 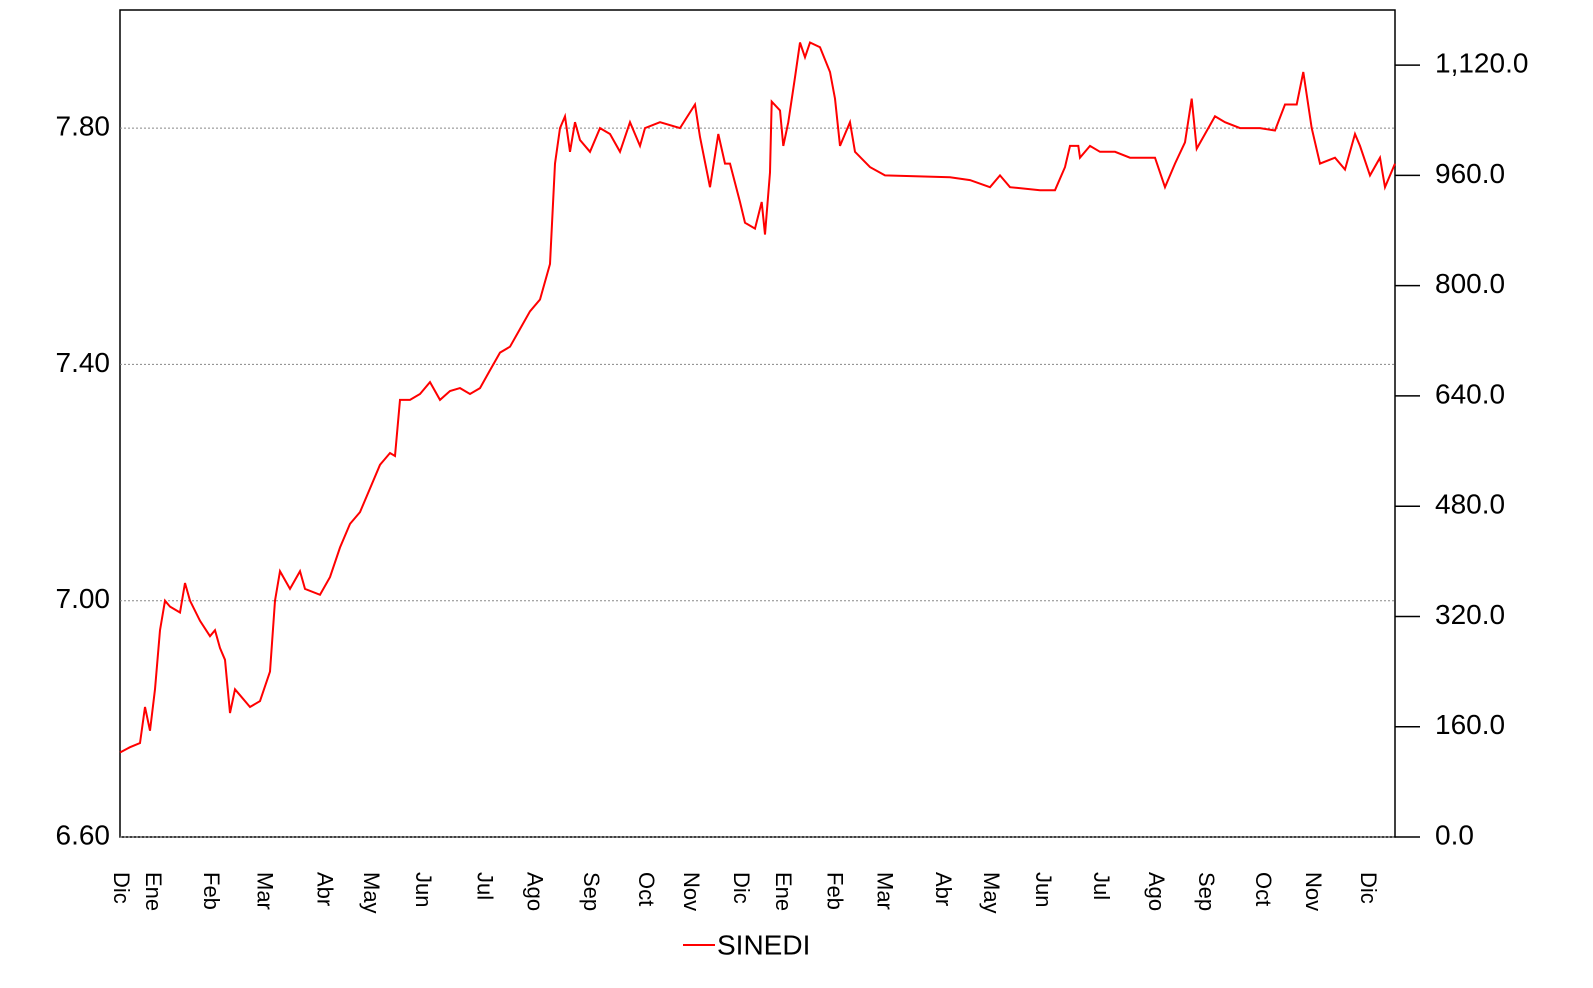 What do you see at coordinates (1470, 504) in the screenshot?
I see `y2-tick-label: 480.0` at bounding box center [1470, 504].